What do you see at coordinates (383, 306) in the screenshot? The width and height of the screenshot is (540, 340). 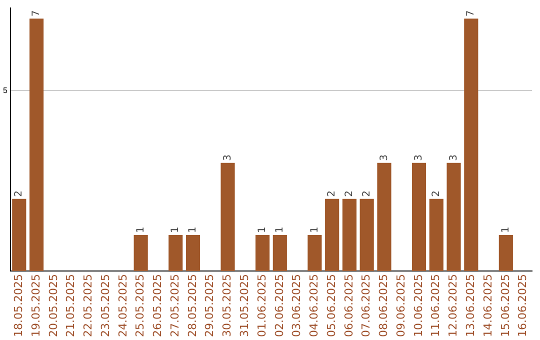 I see `x-tick-label: 08.06.2025` at bounding box center [383, 306].